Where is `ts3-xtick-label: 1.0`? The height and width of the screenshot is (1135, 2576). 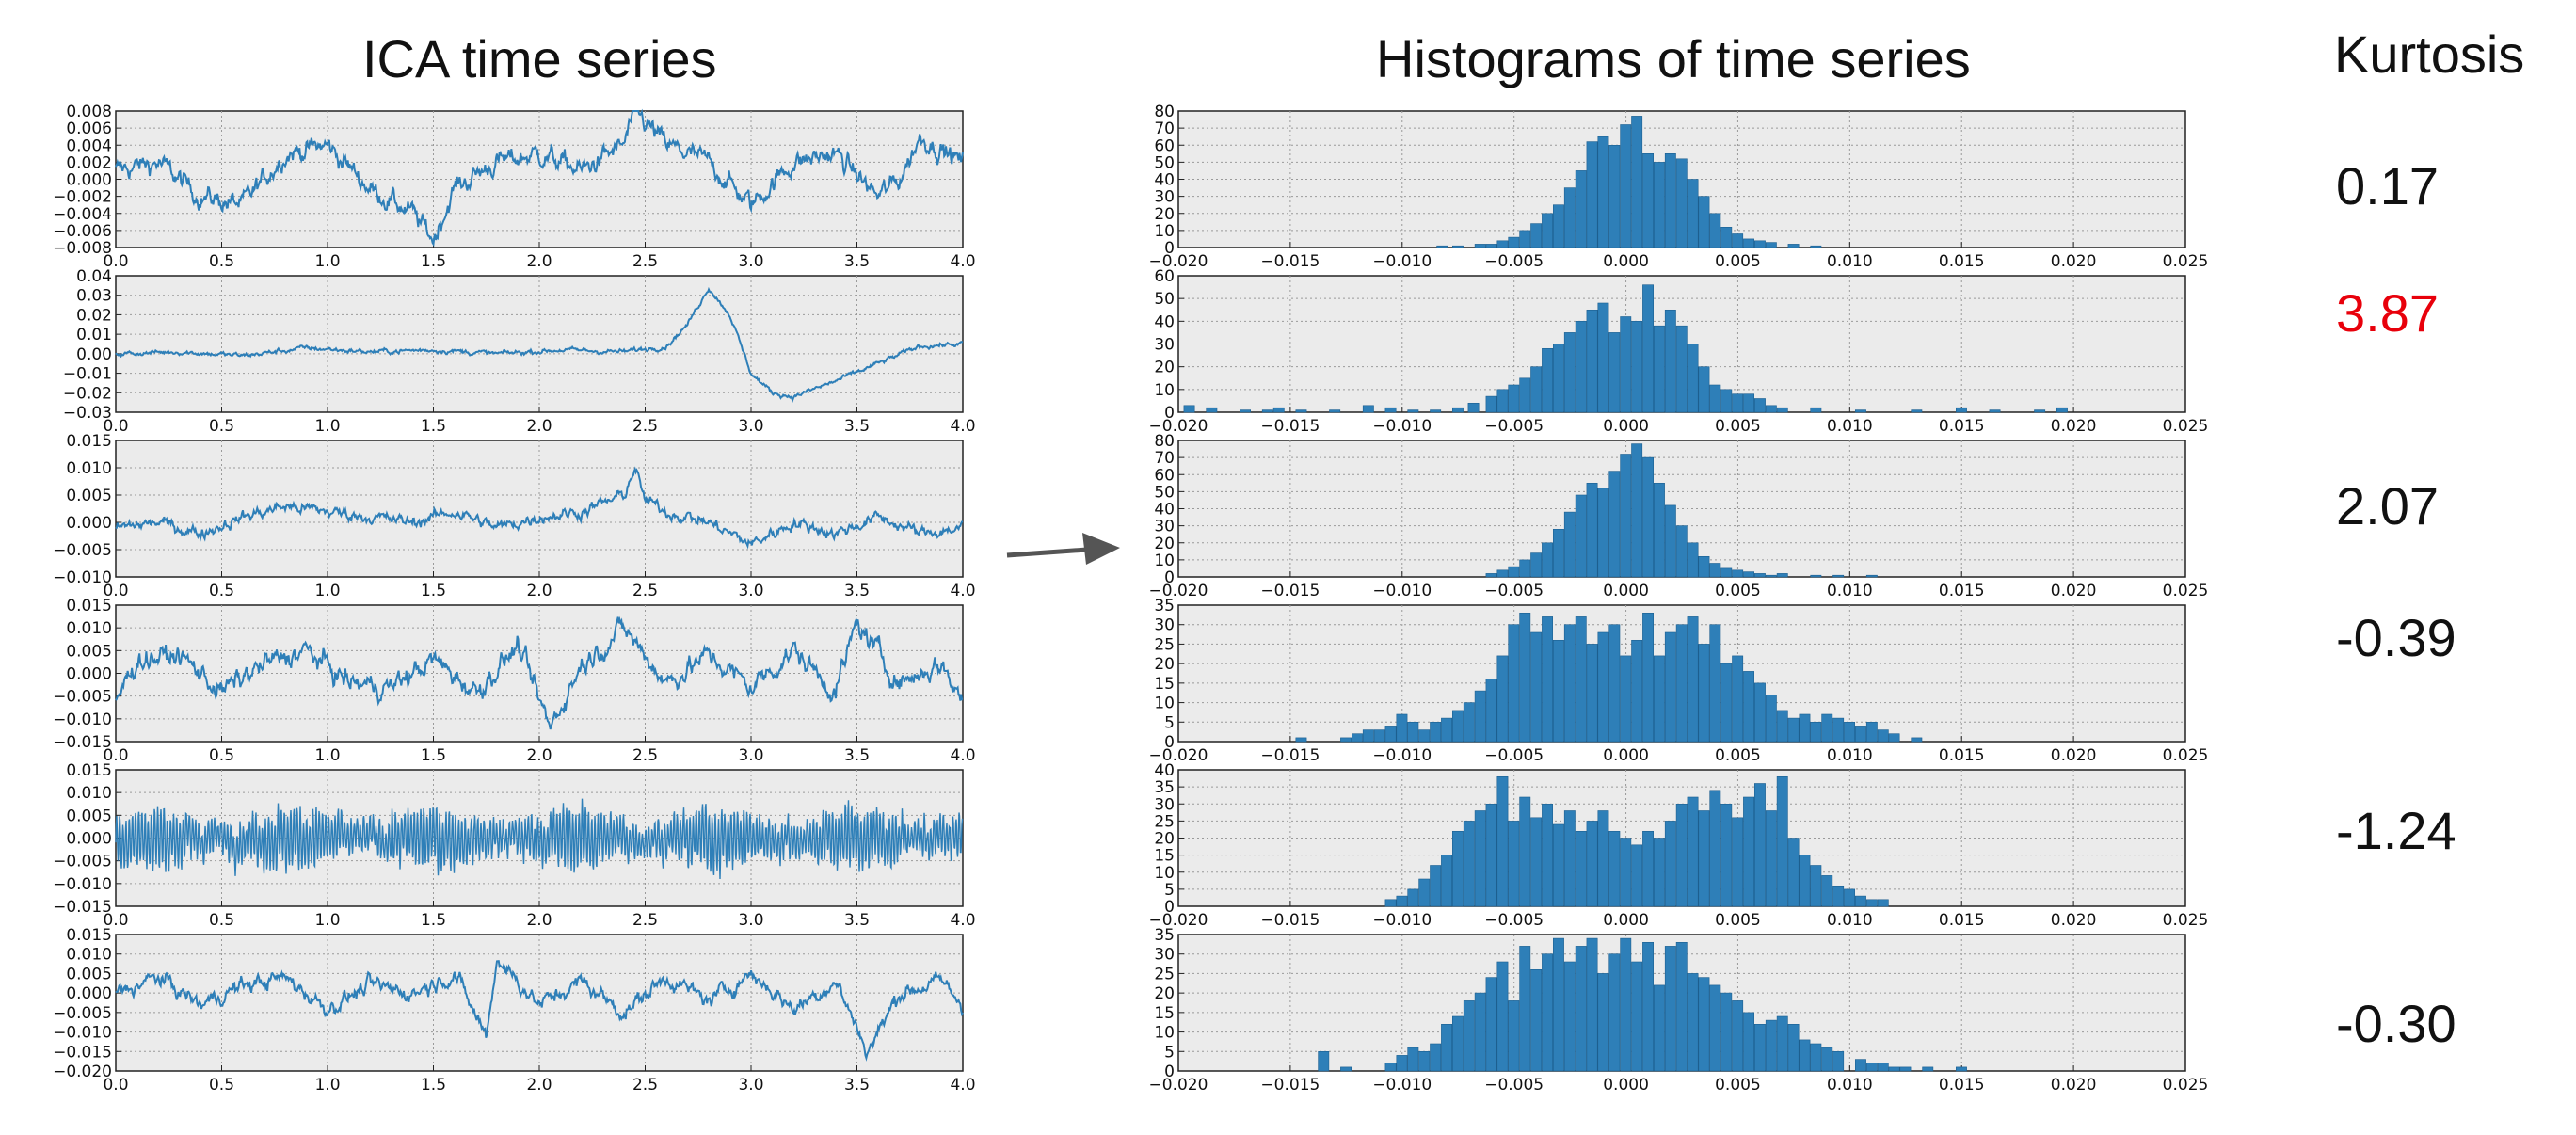 ts3-xtick-label: 1.0 is located at coordinates (327, 591).